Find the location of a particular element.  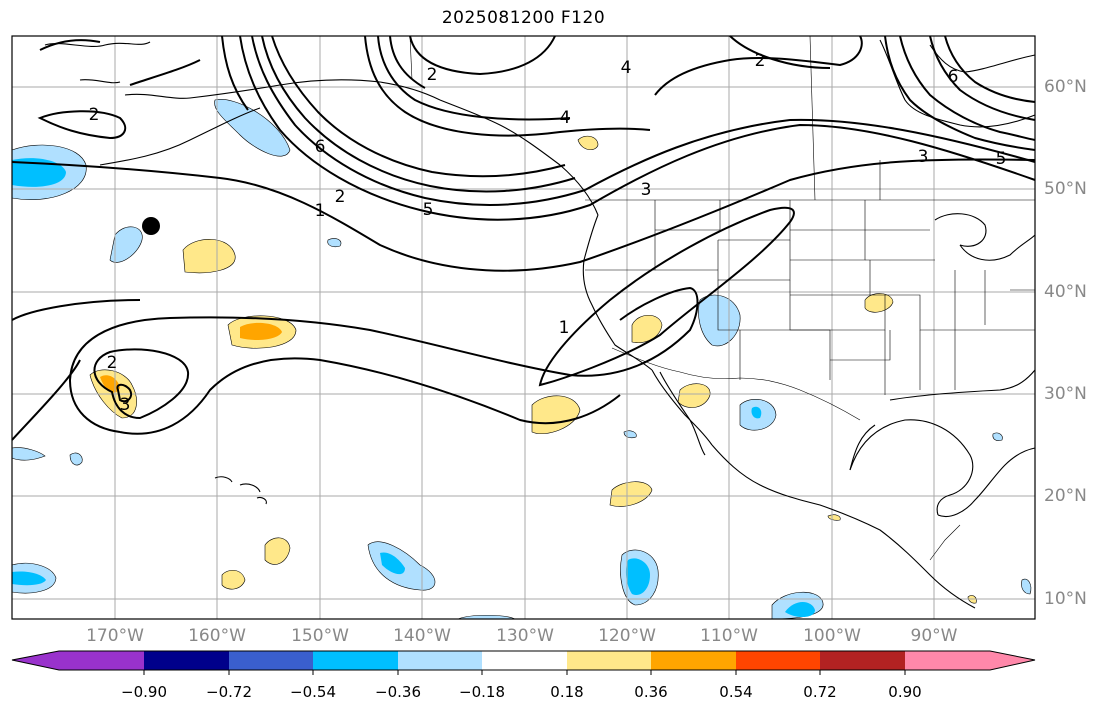

lon-label-130w: 130°W is located at coordinates (525, 636).